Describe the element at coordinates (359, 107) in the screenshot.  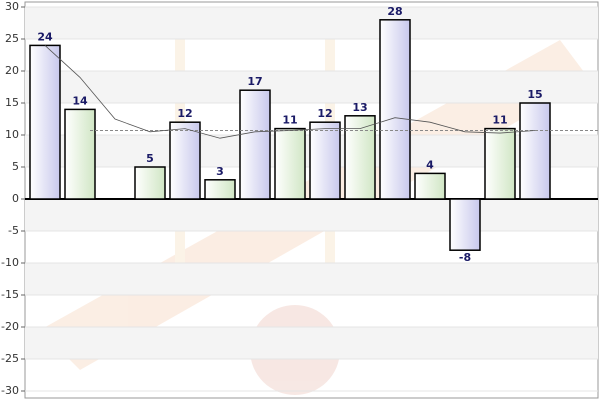
I see `data-label: 13` at that location.